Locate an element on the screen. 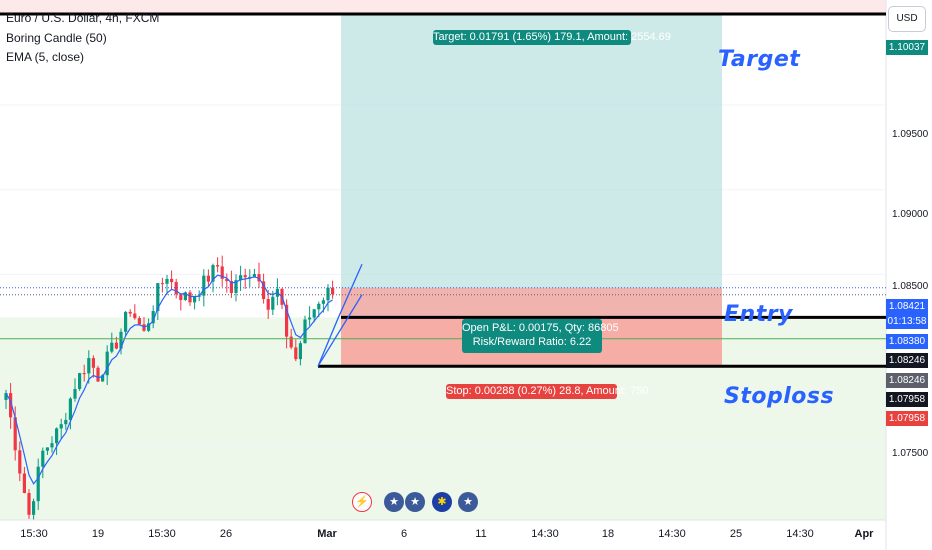  x-tick-label: 26 is located at coordinates (226, 534).